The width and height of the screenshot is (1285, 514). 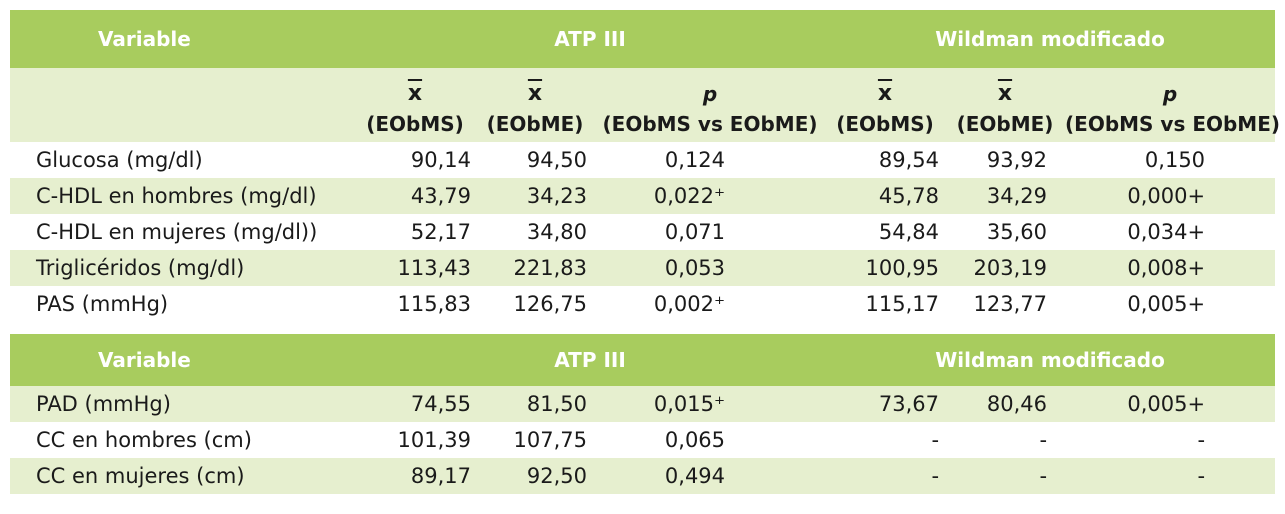 I want to click on row-label: Glucosa (mg/dl), so click(x=182, y=160).